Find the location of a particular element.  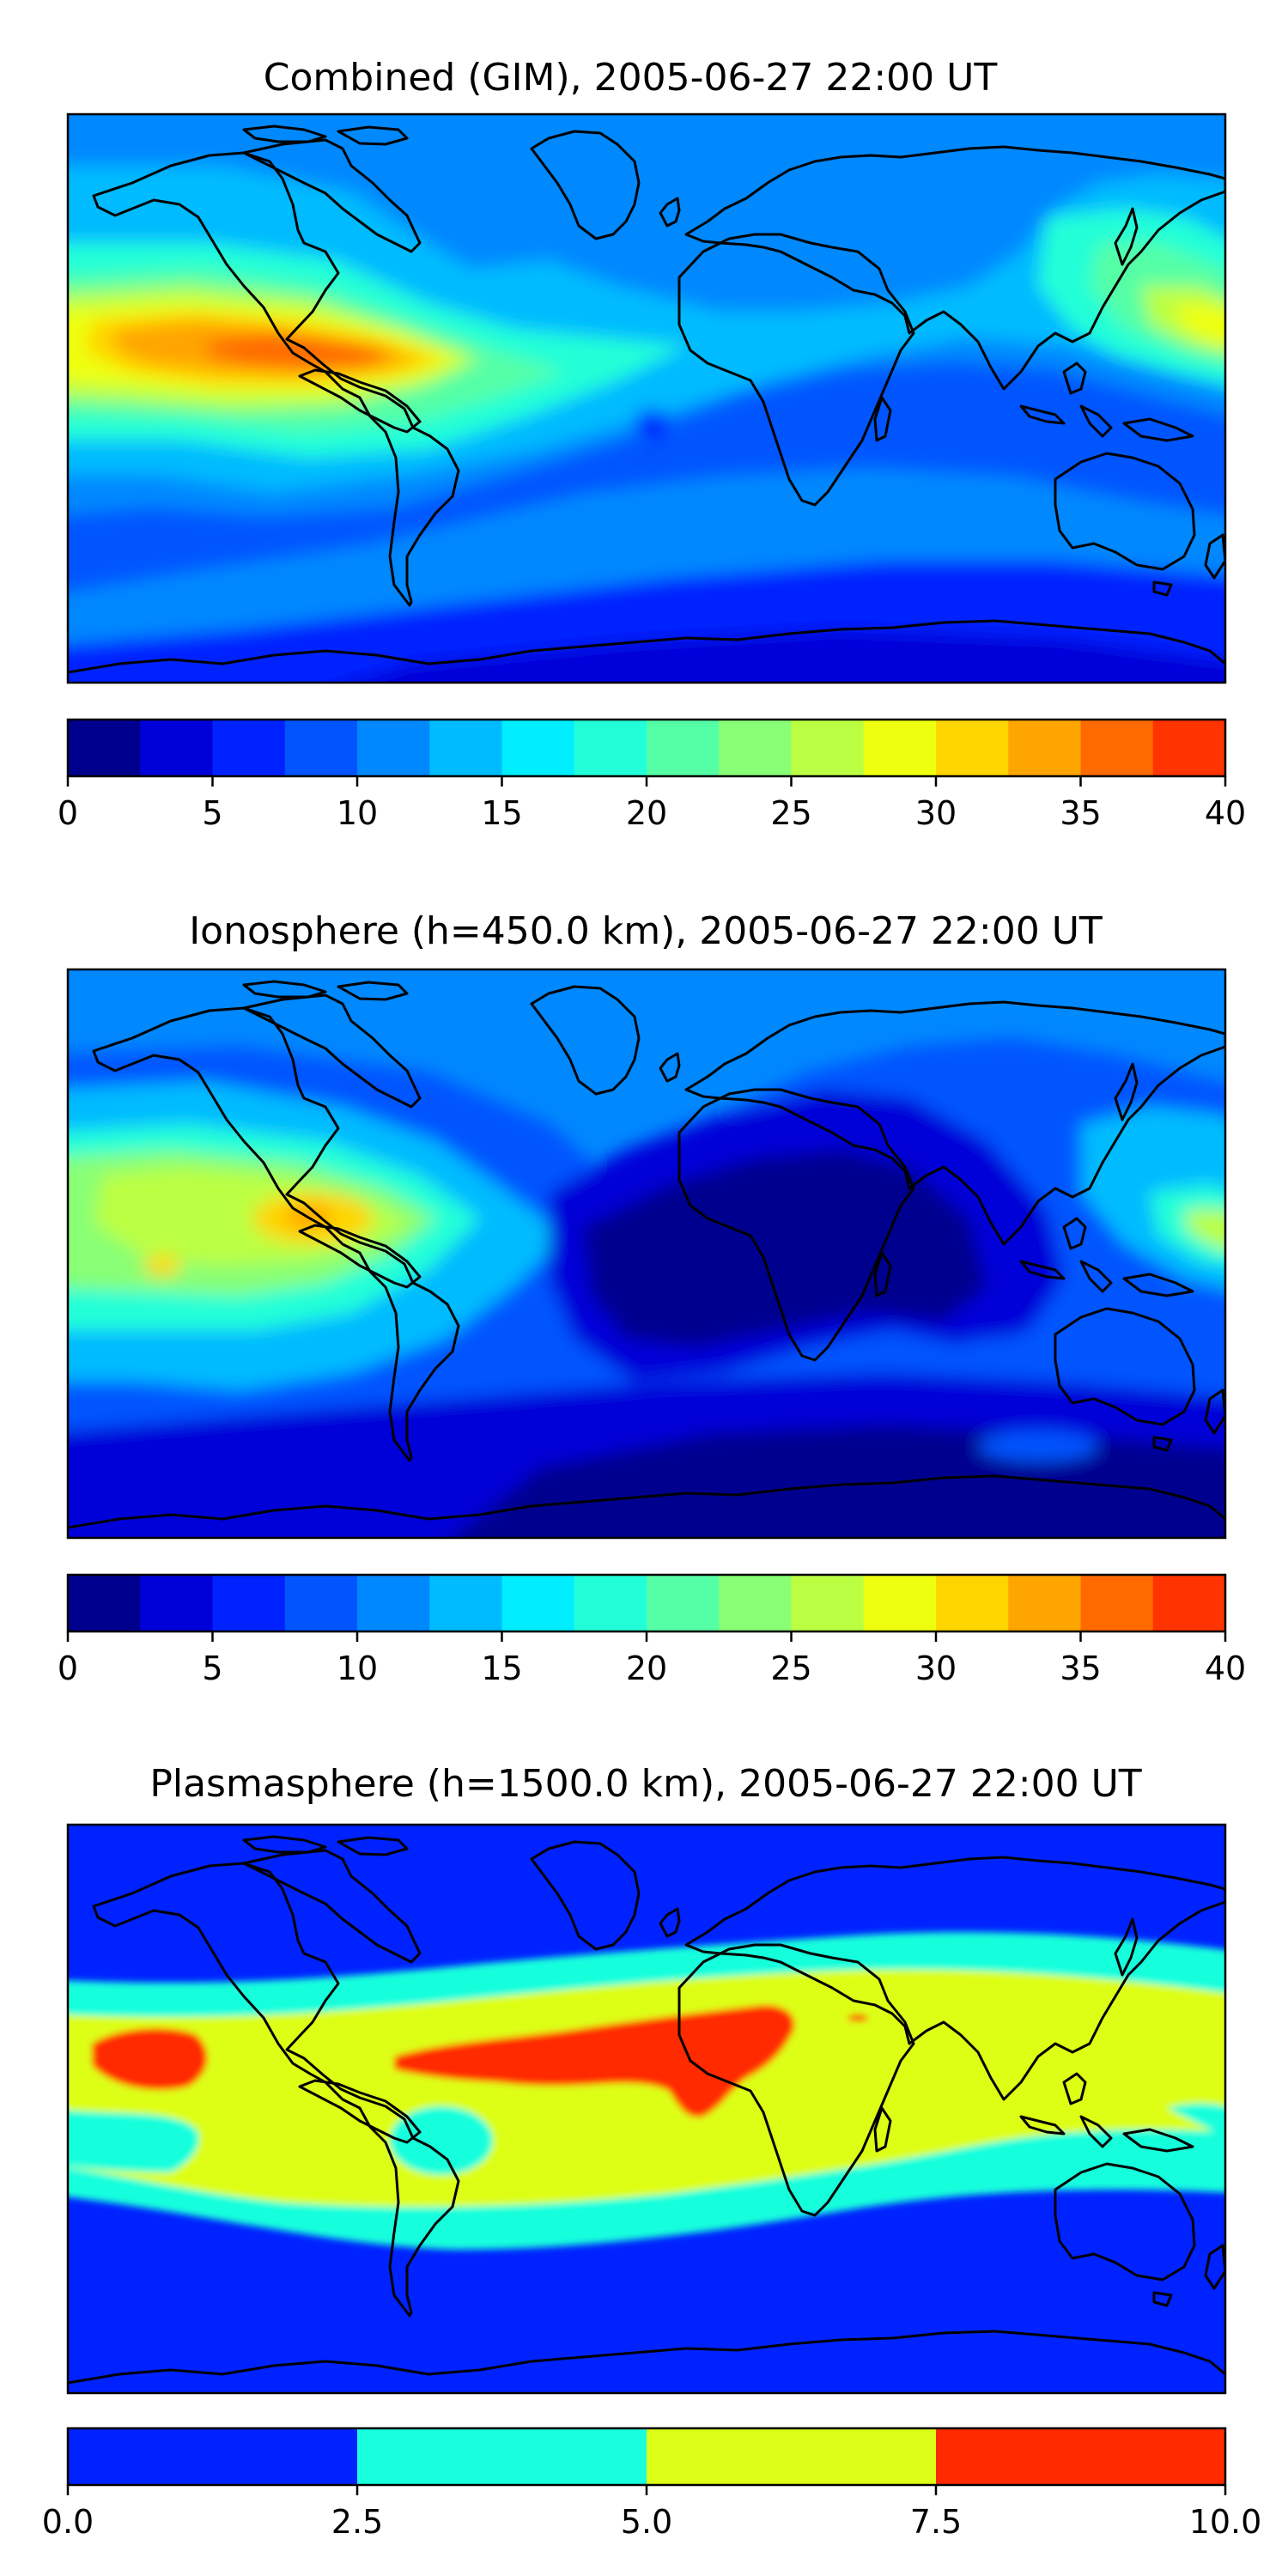

colorbar-tick-label: 2.5 is located at coordinates (357, 2522).